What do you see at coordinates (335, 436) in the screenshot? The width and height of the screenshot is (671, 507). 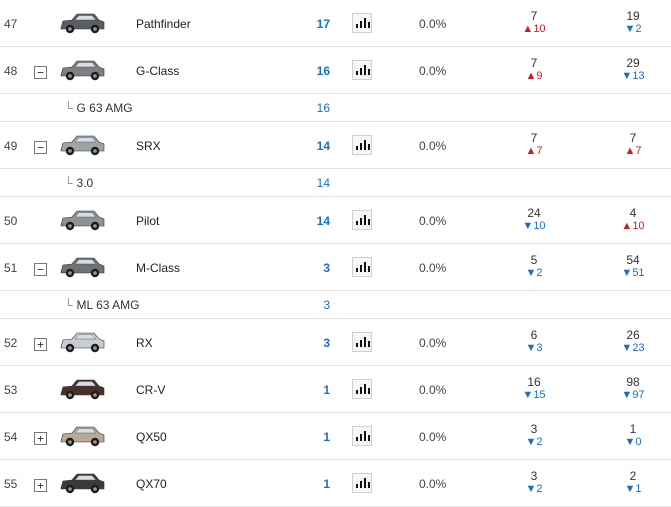 I see `table-row: 54 + QX50 1 0.0% 3 ▼2 1 ▼0` at bounding box center [335, 436].